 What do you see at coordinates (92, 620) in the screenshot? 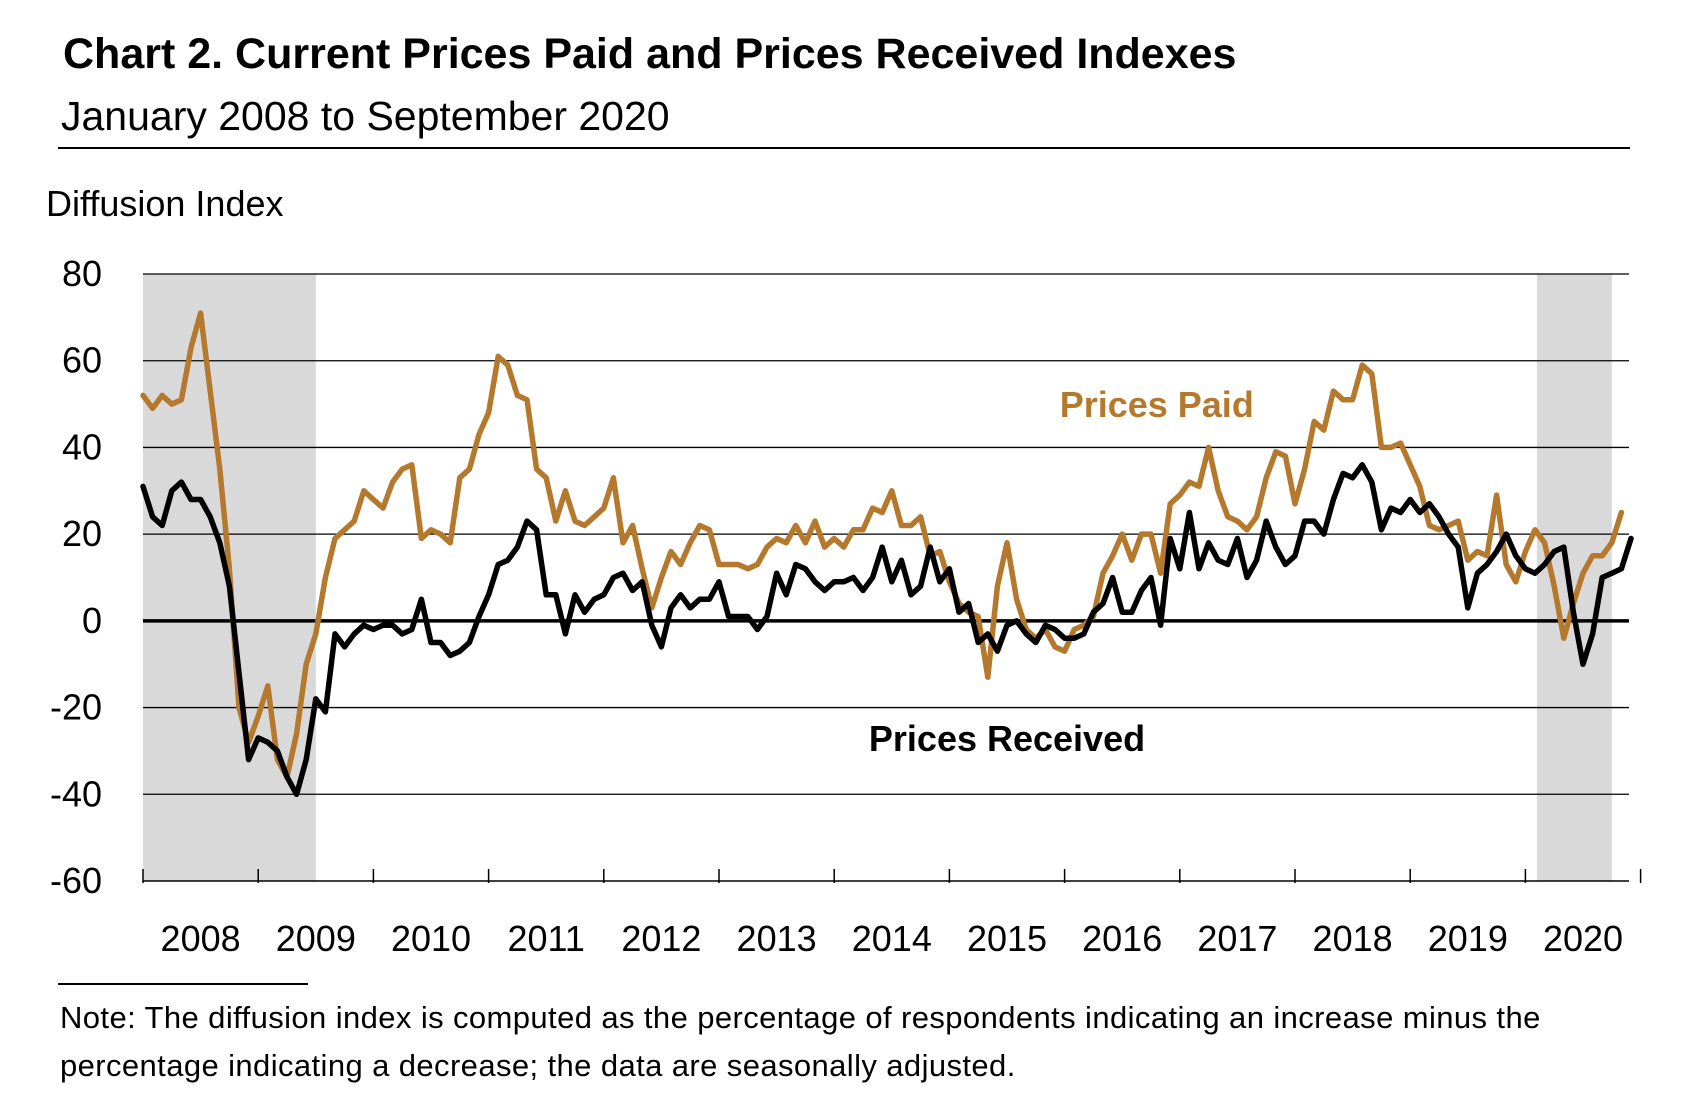
I see `y-tick-label: 0` at bounding box center [92, 620].